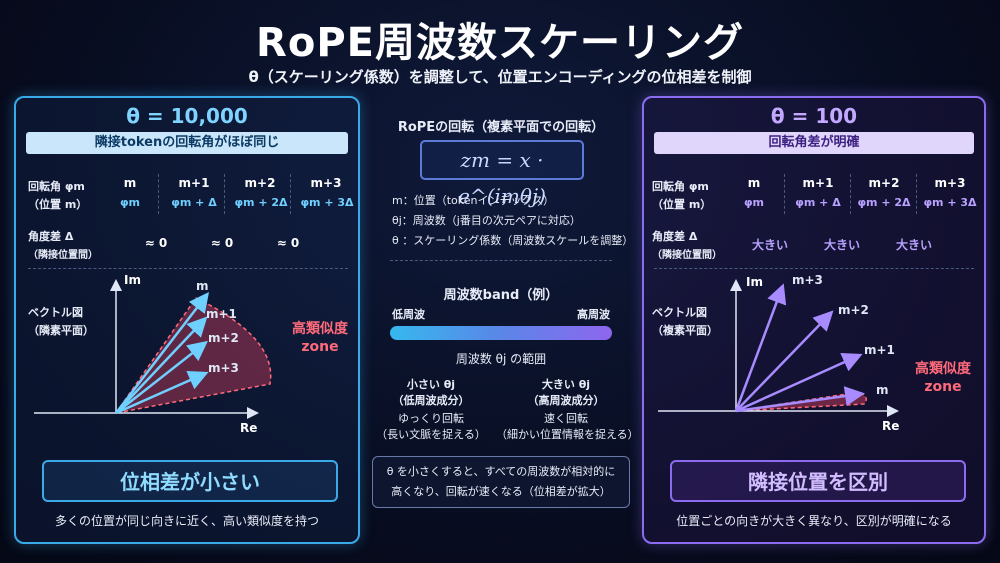 This screenshot has width=1000, height=563. Describe the element at coordinates (841, 245) in the screenshot. I see `right-diff-1: 大きい` at that location.